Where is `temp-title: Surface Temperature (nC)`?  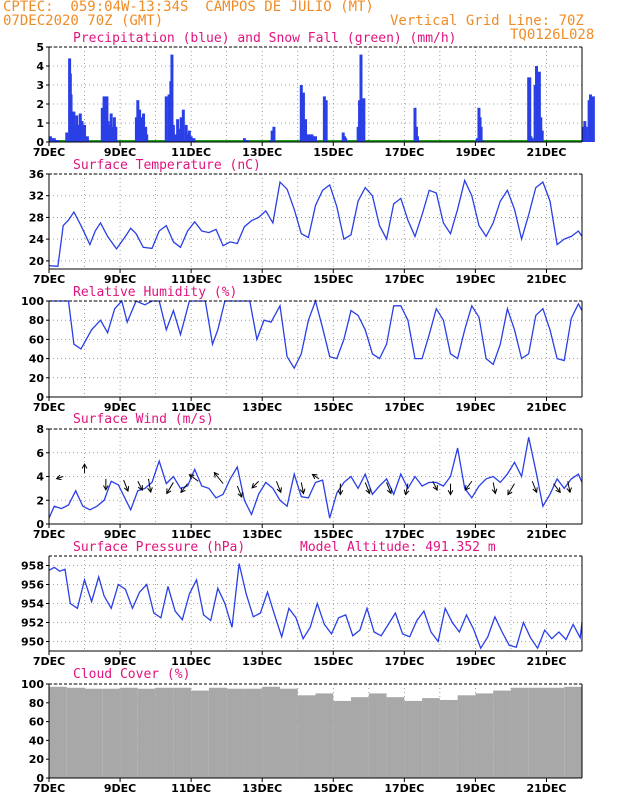 temp-title: Surface Temperature (nC) is located at coordinates (167, 165).